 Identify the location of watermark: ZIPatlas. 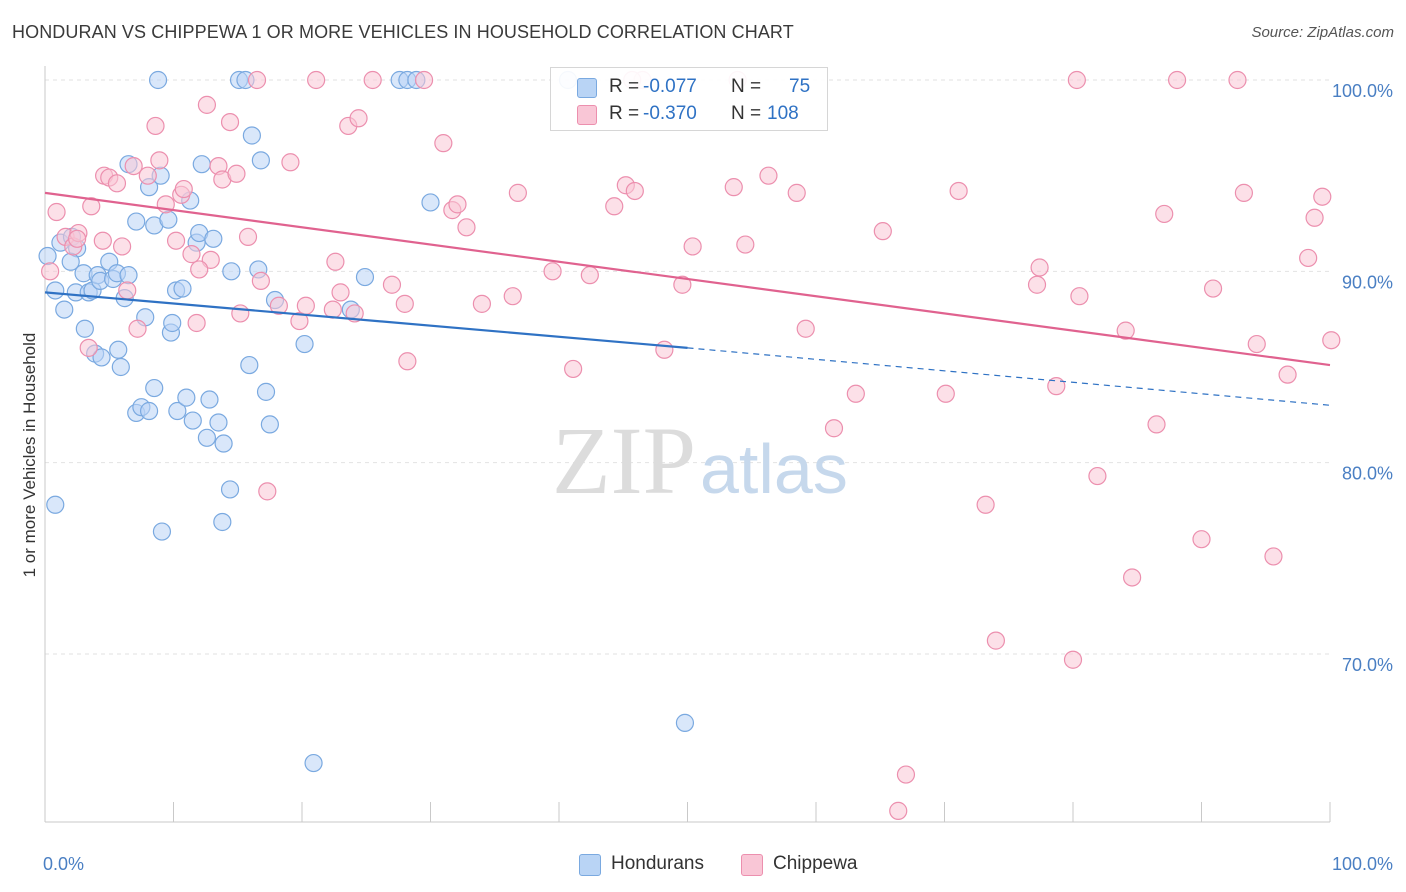
(700, 460).